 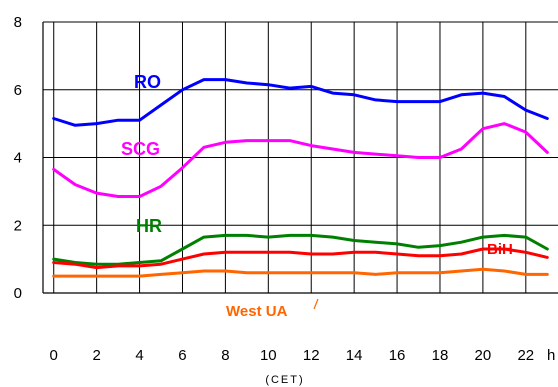 I want to click on x-tick-label: 6, so click(x=182, y=355).